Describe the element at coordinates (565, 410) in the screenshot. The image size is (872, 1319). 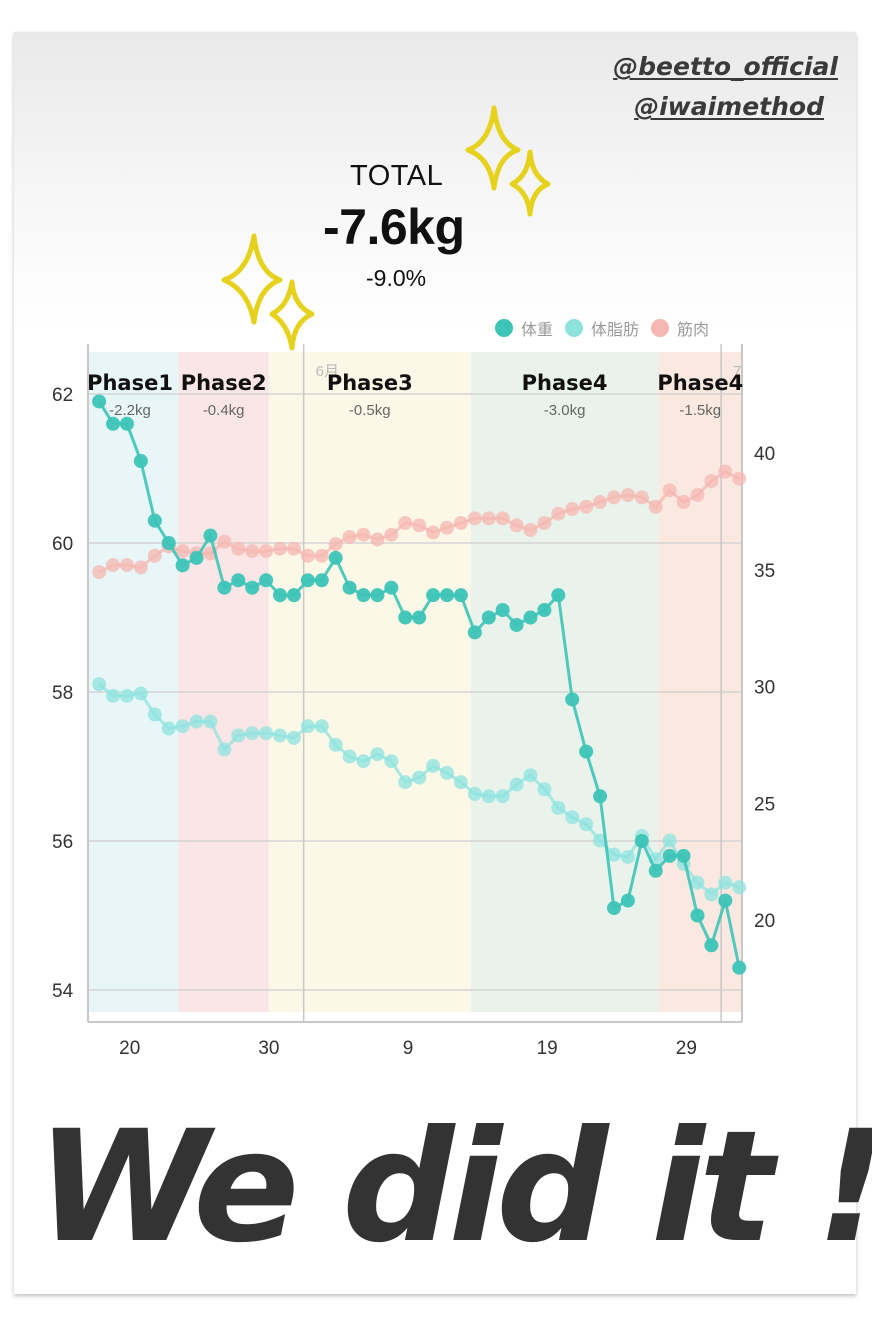
I see `phase-change: -3.0kg` at that location.